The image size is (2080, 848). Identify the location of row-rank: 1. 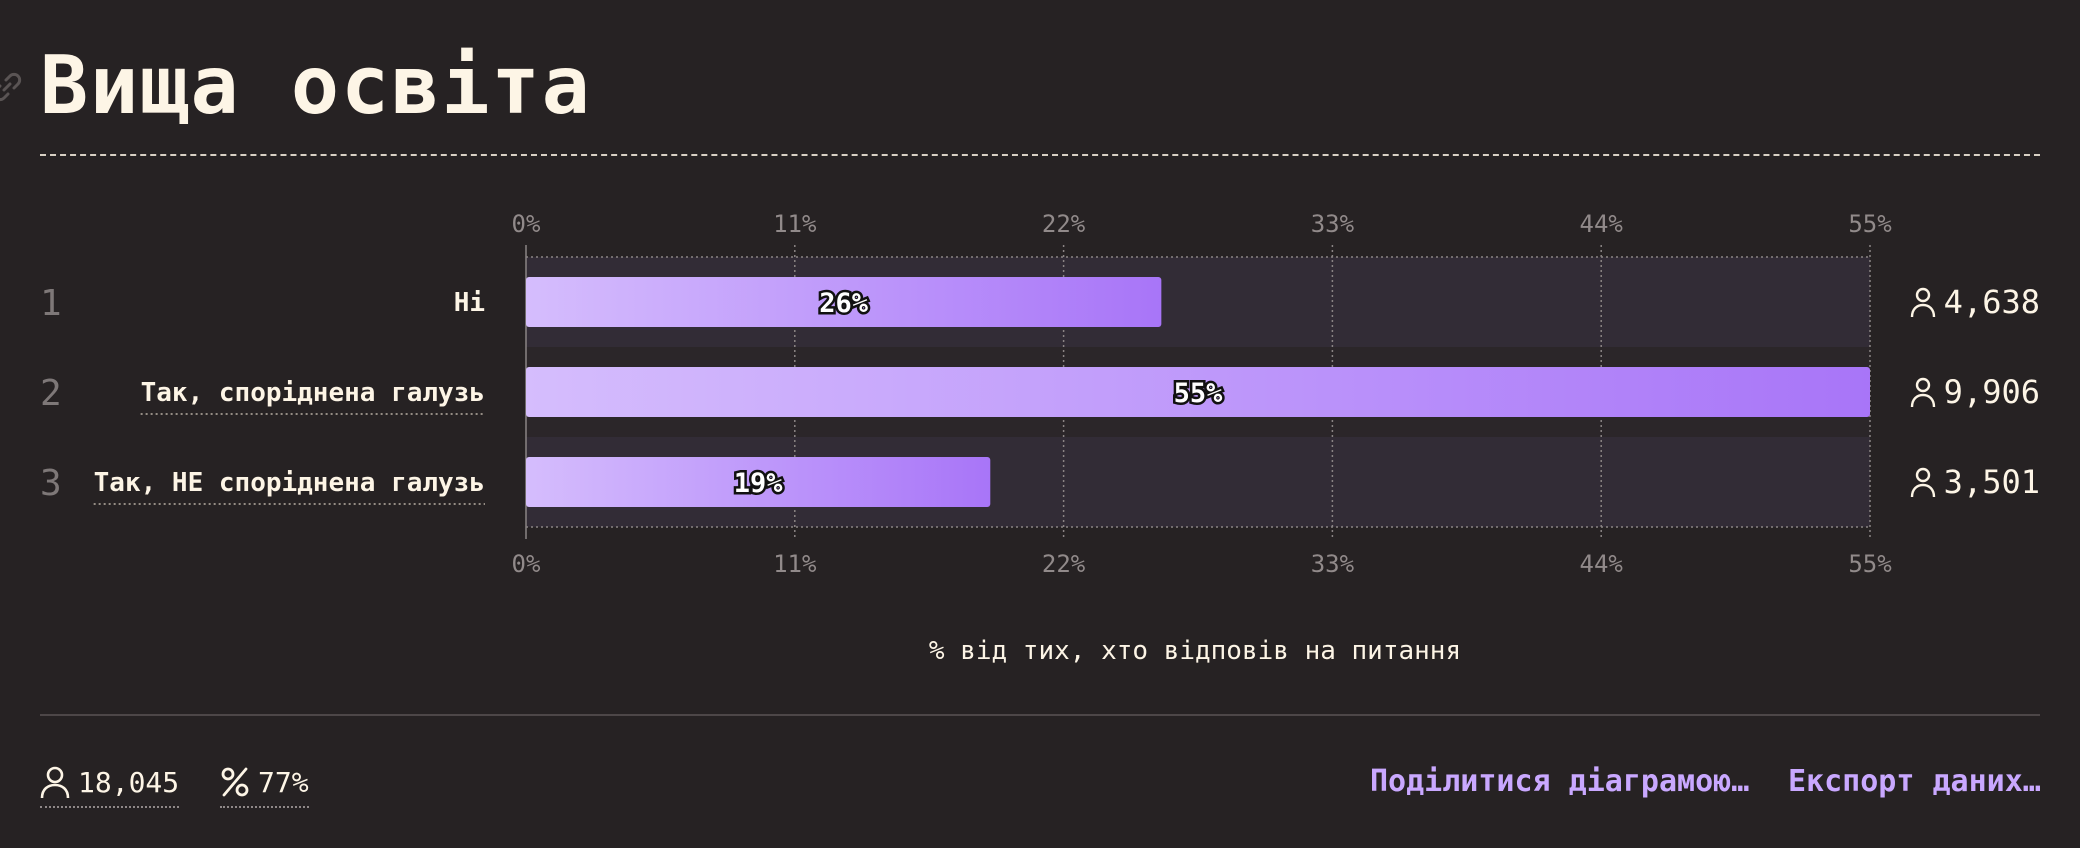
(51, 303).